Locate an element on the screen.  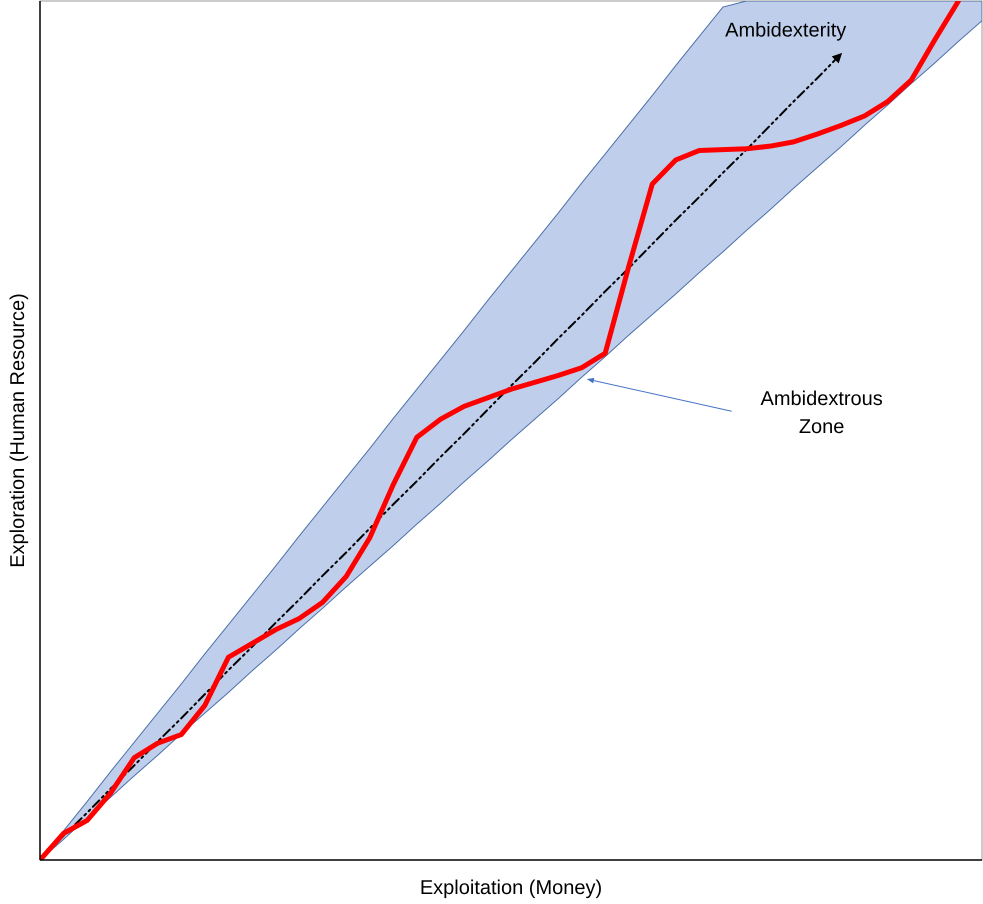
x-axis-title: Exploitation (Money) is located at coordinates (511, 888).